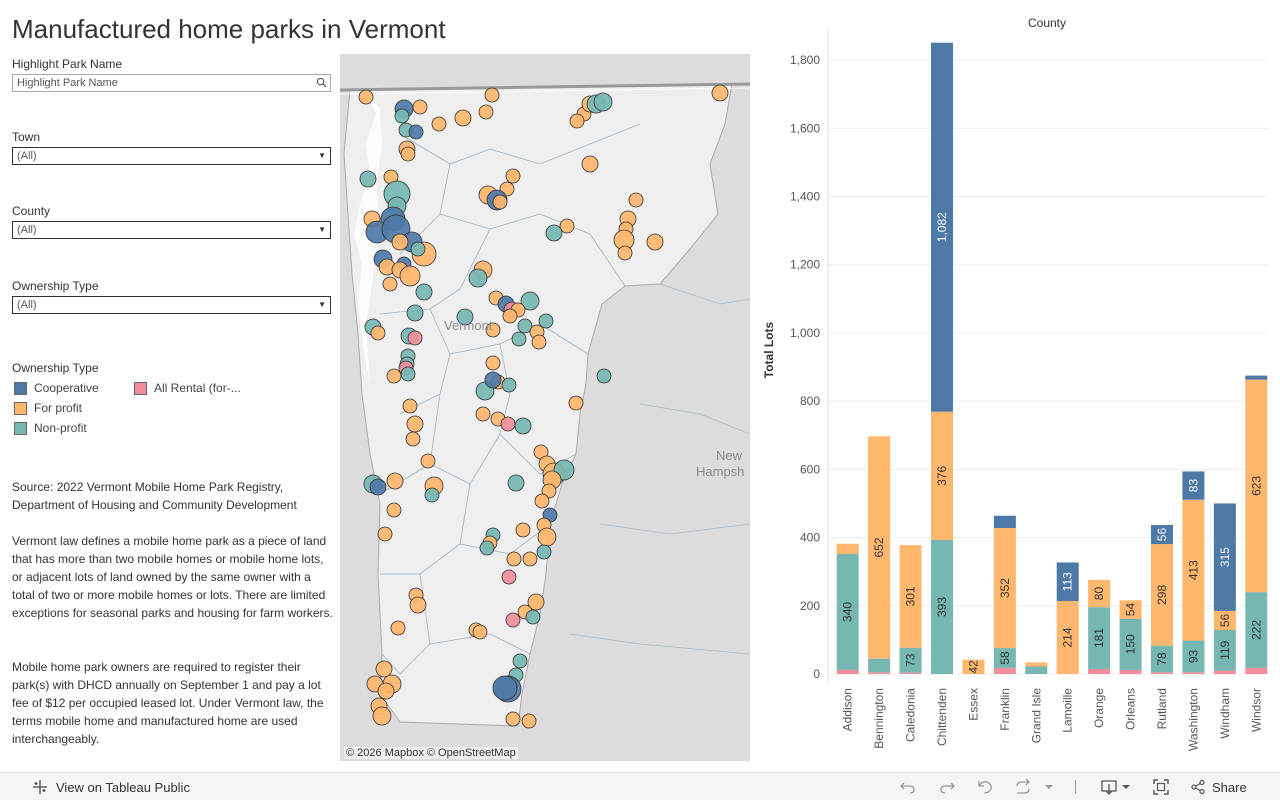  I want to click on bar-data-label: 393, so click(942, 607).